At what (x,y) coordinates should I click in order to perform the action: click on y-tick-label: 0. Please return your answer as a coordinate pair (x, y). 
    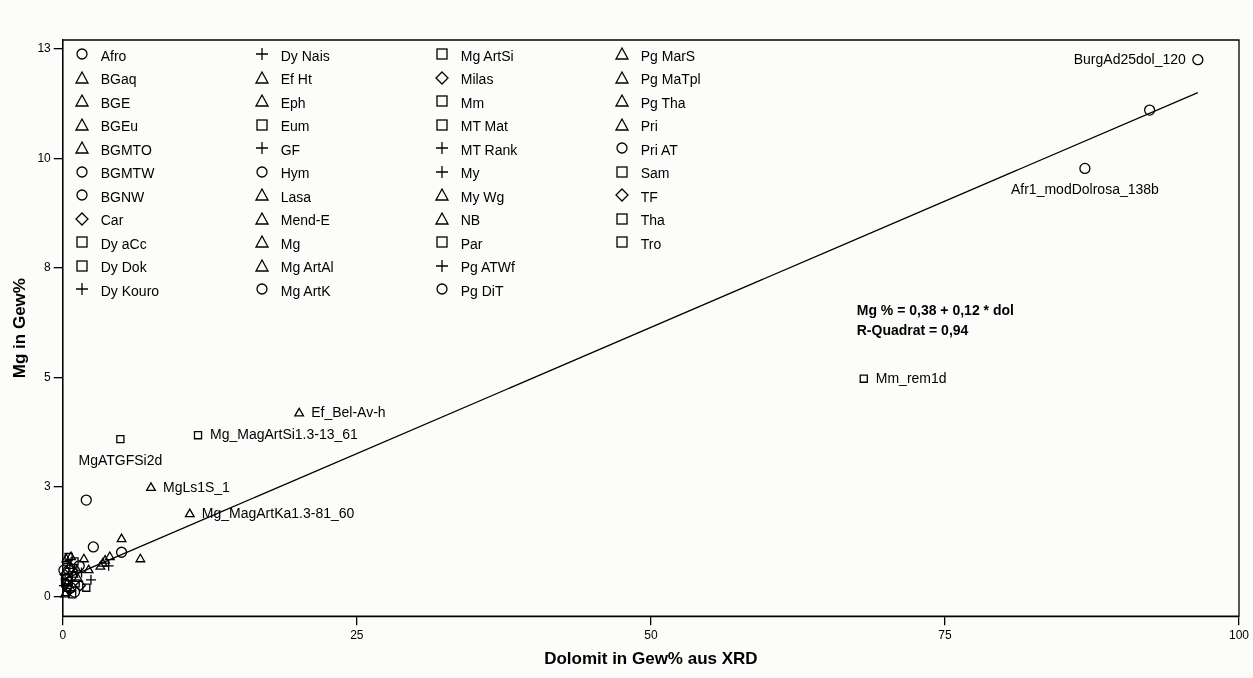
    Looking at the image, I should click on (48, 595).